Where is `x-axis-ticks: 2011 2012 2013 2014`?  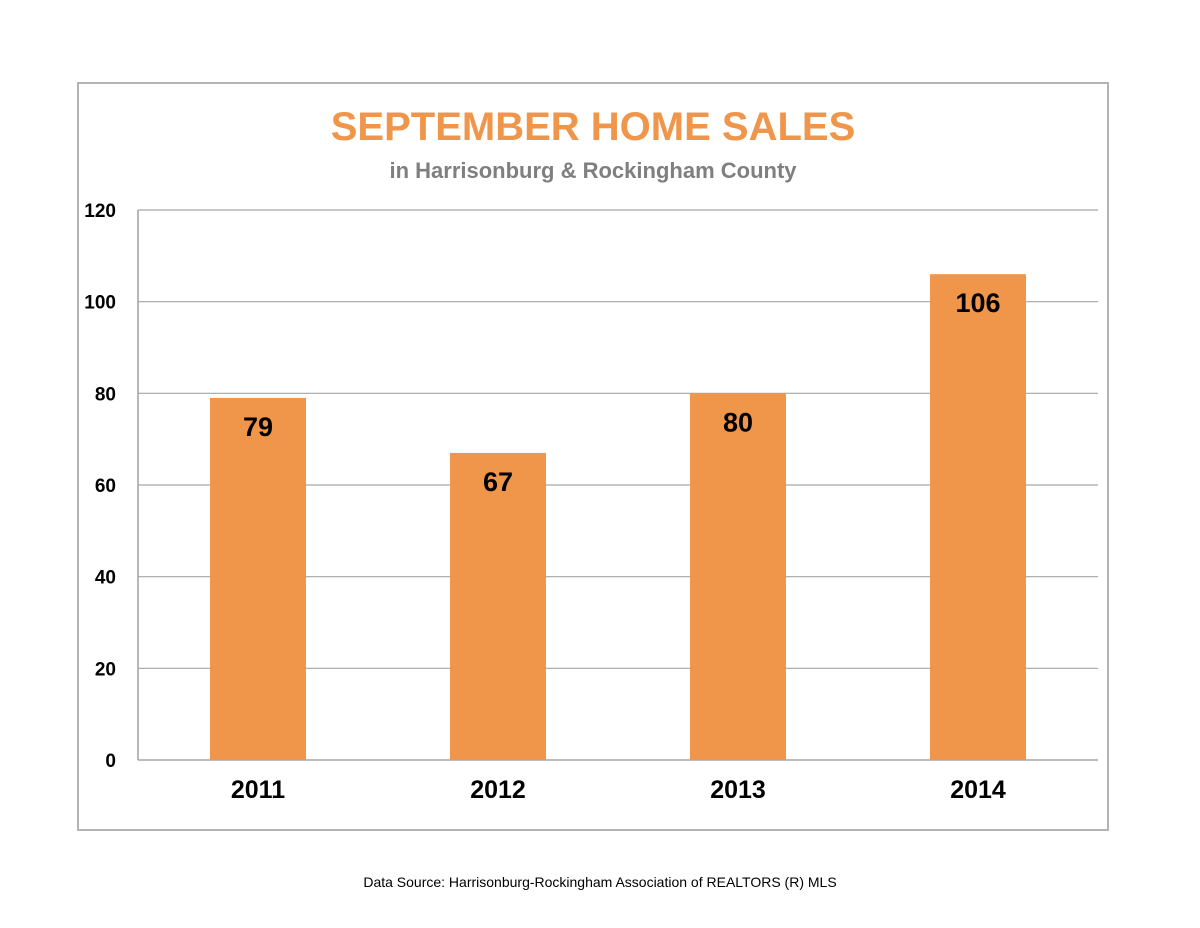
x-axis-ticks: 2011 2012 2013 2014 is located at coordinates (618, 790).